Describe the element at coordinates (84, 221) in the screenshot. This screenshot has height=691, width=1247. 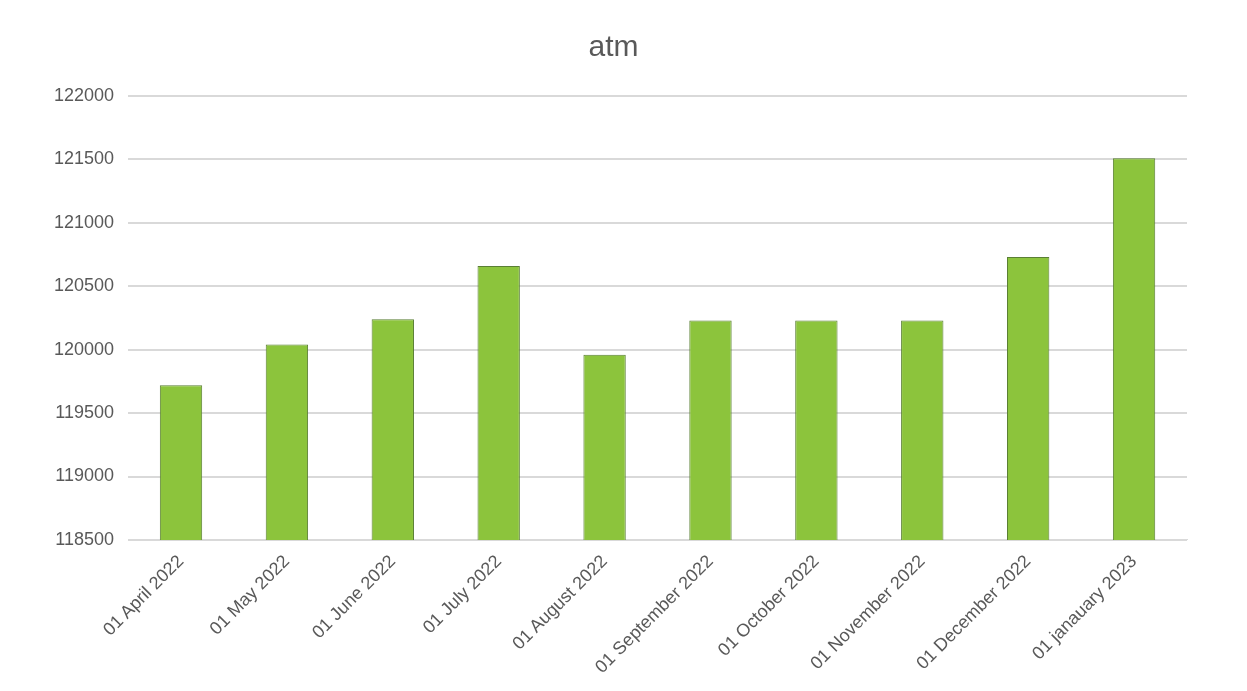
I see `y-tick-label: 121000` at that location.